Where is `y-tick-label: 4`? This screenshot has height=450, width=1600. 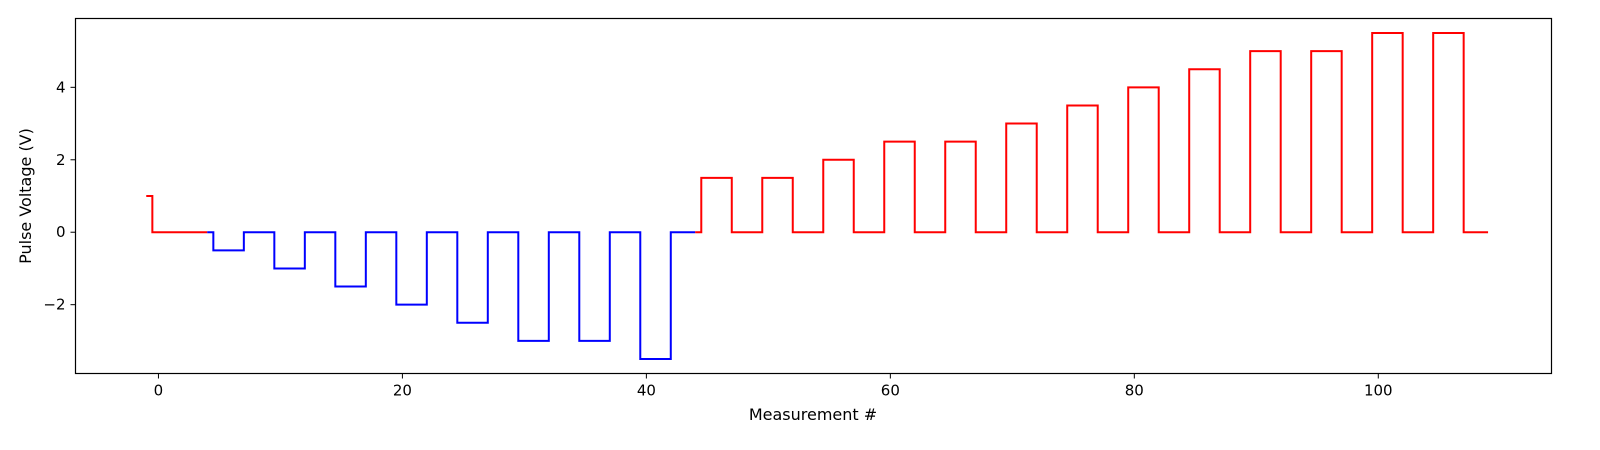 y-tick-label: 4 is located at coordinates (61, 87).